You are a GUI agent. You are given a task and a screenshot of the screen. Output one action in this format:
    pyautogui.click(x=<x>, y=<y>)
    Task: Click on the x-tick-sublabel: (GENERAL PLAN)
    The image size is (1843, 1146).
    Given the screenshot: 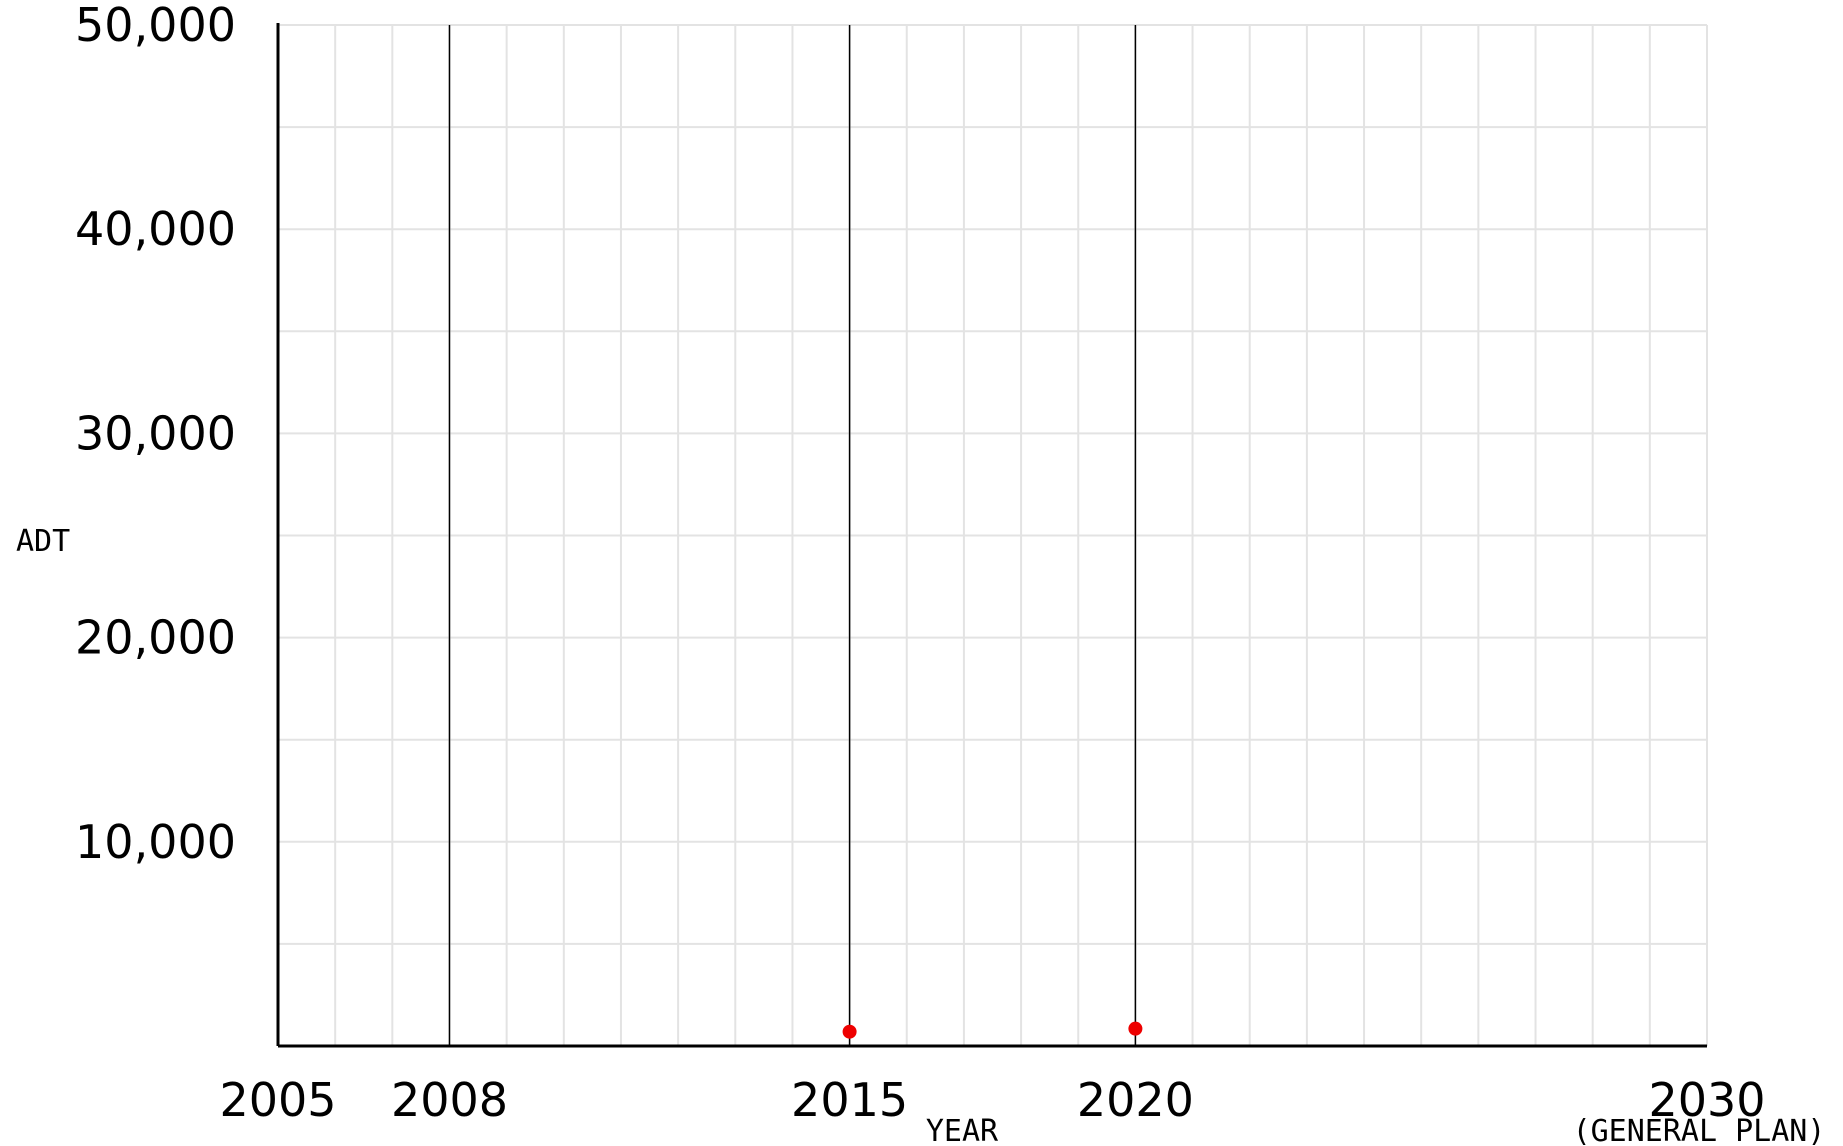 What is the action you would take?
    pyautogui.click(x=1699, y=1130)
    